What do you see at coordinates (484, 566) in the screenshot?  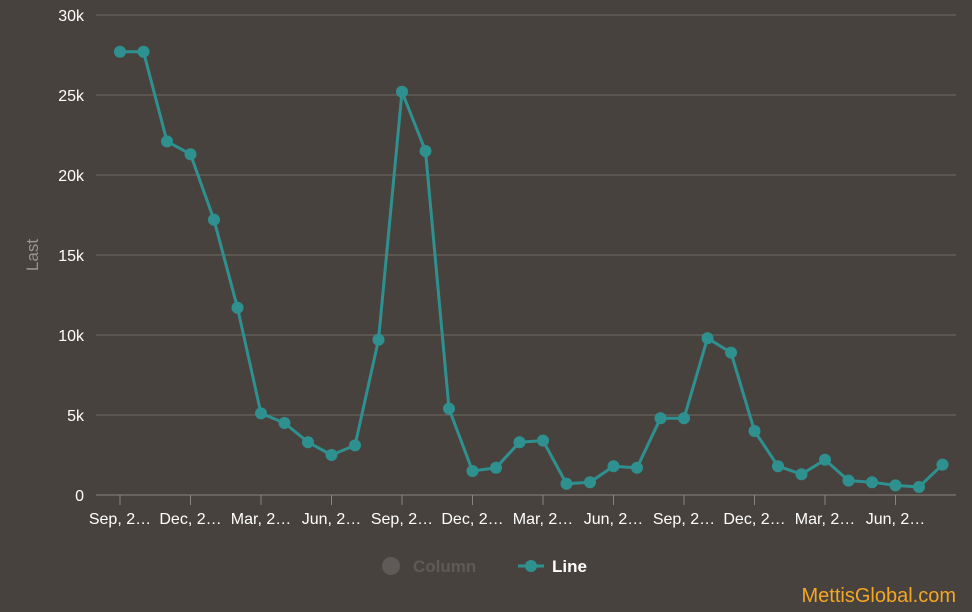 I see `legend: Column Line` at bounding box center [484, 566].